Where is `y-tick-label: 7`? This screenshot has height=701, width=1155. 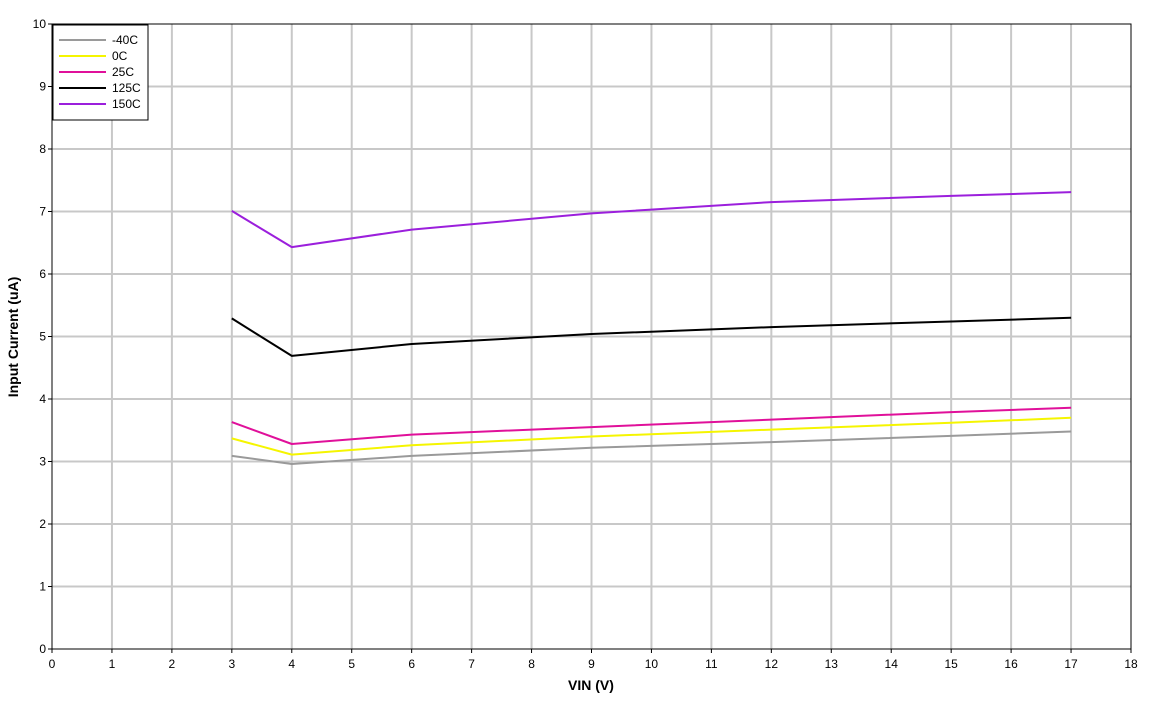 y-tick-label: 7 is located at coordinates (42, 212).